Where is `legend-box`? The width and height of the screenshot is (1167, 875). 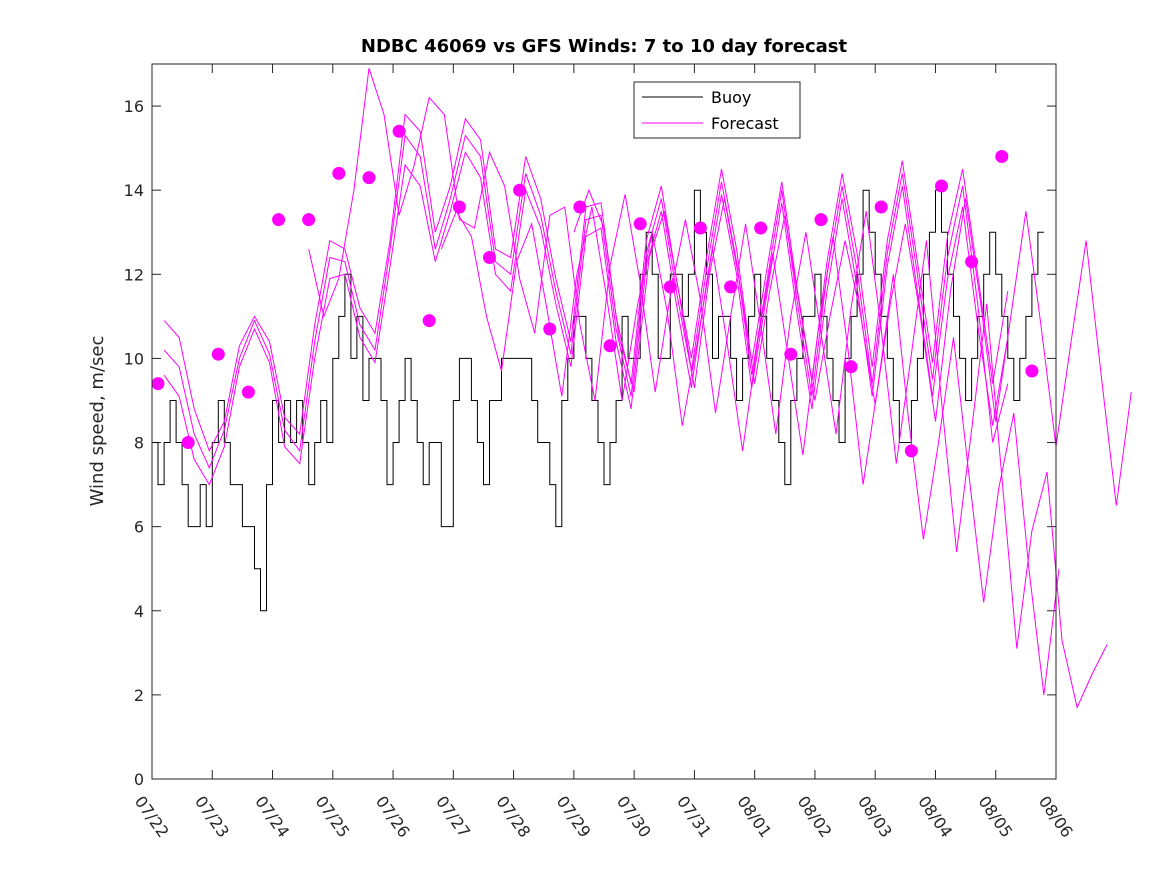
legend-box is located at coordinates (717, 110).